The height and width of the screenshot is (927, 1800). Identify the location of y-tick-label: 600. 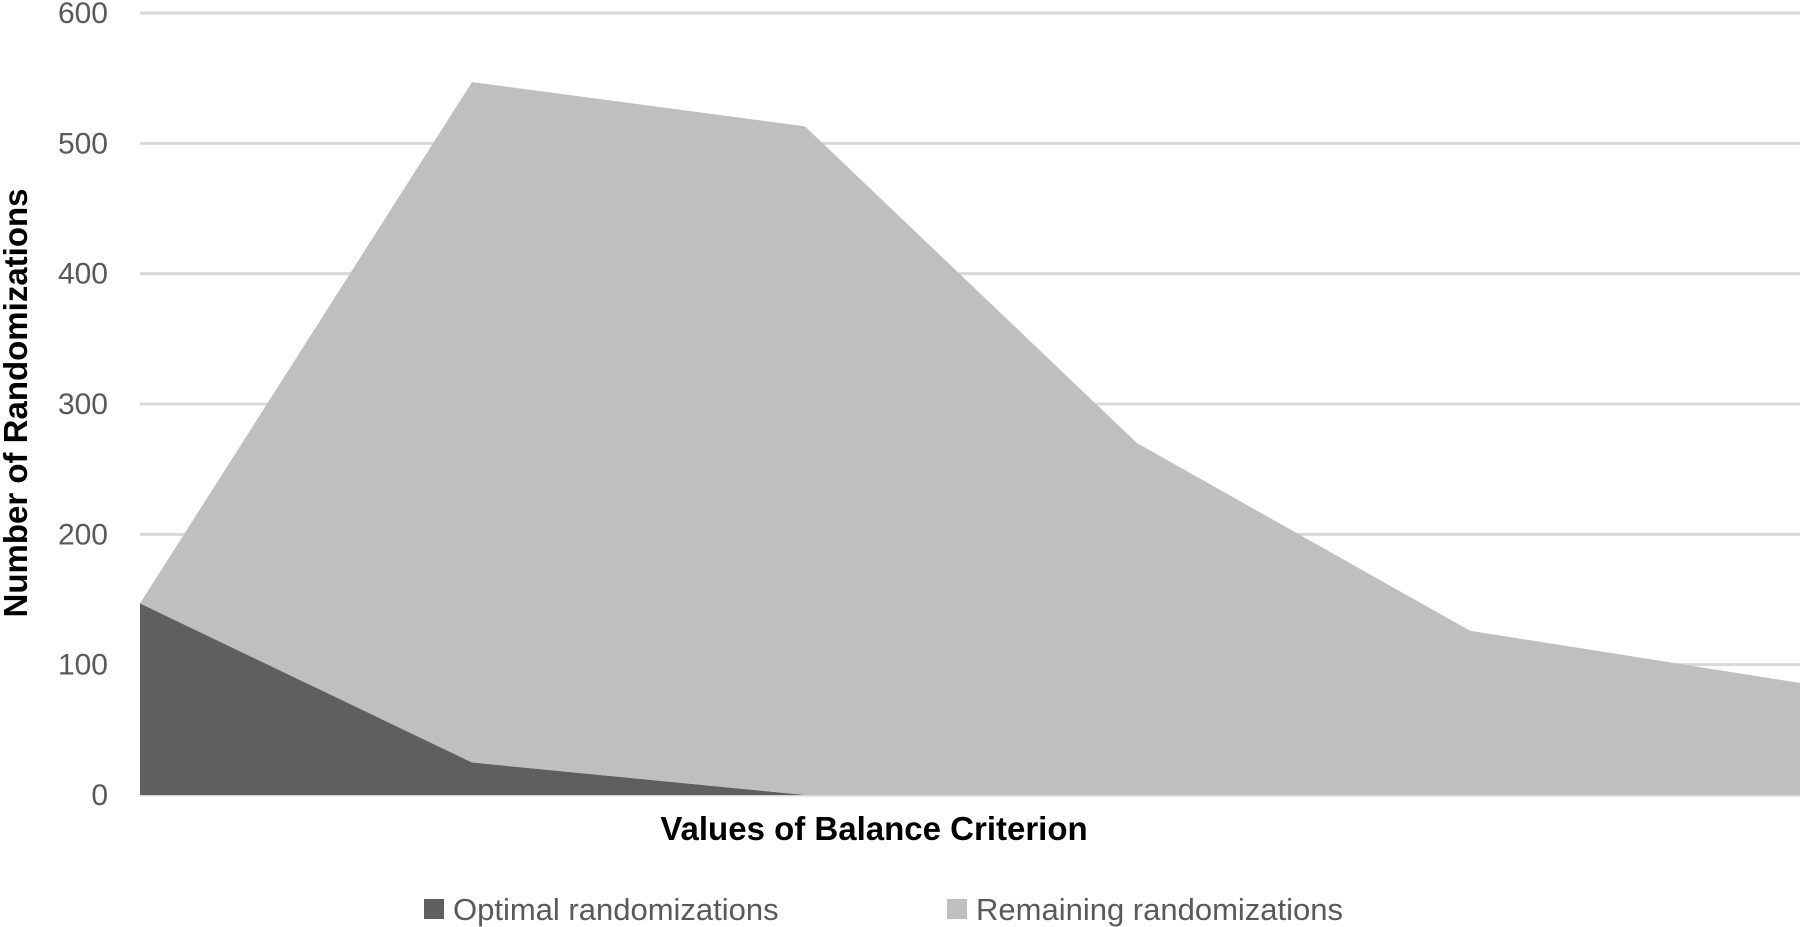
(83, 15).